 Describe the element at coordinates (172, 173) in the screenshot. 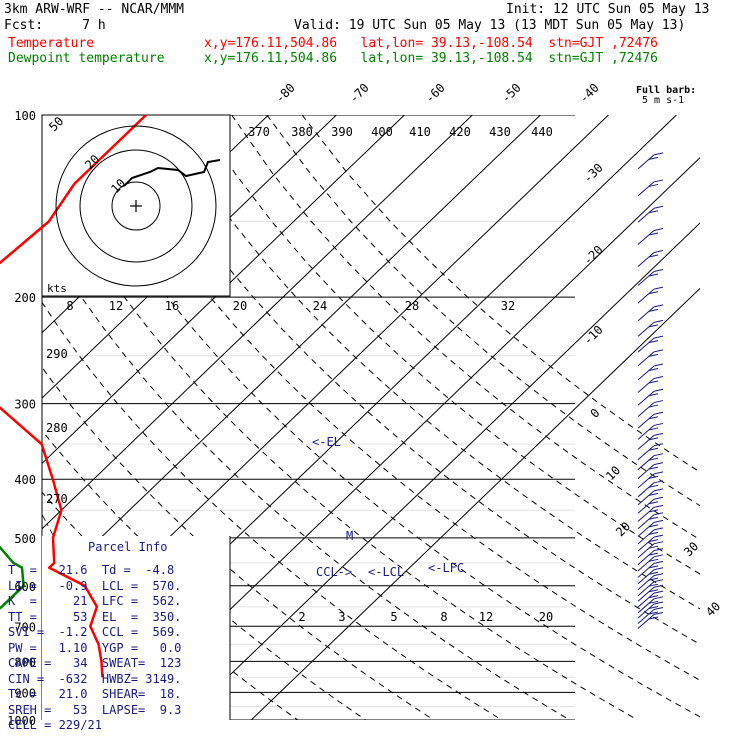

I see `hodograph-trace` at that location.